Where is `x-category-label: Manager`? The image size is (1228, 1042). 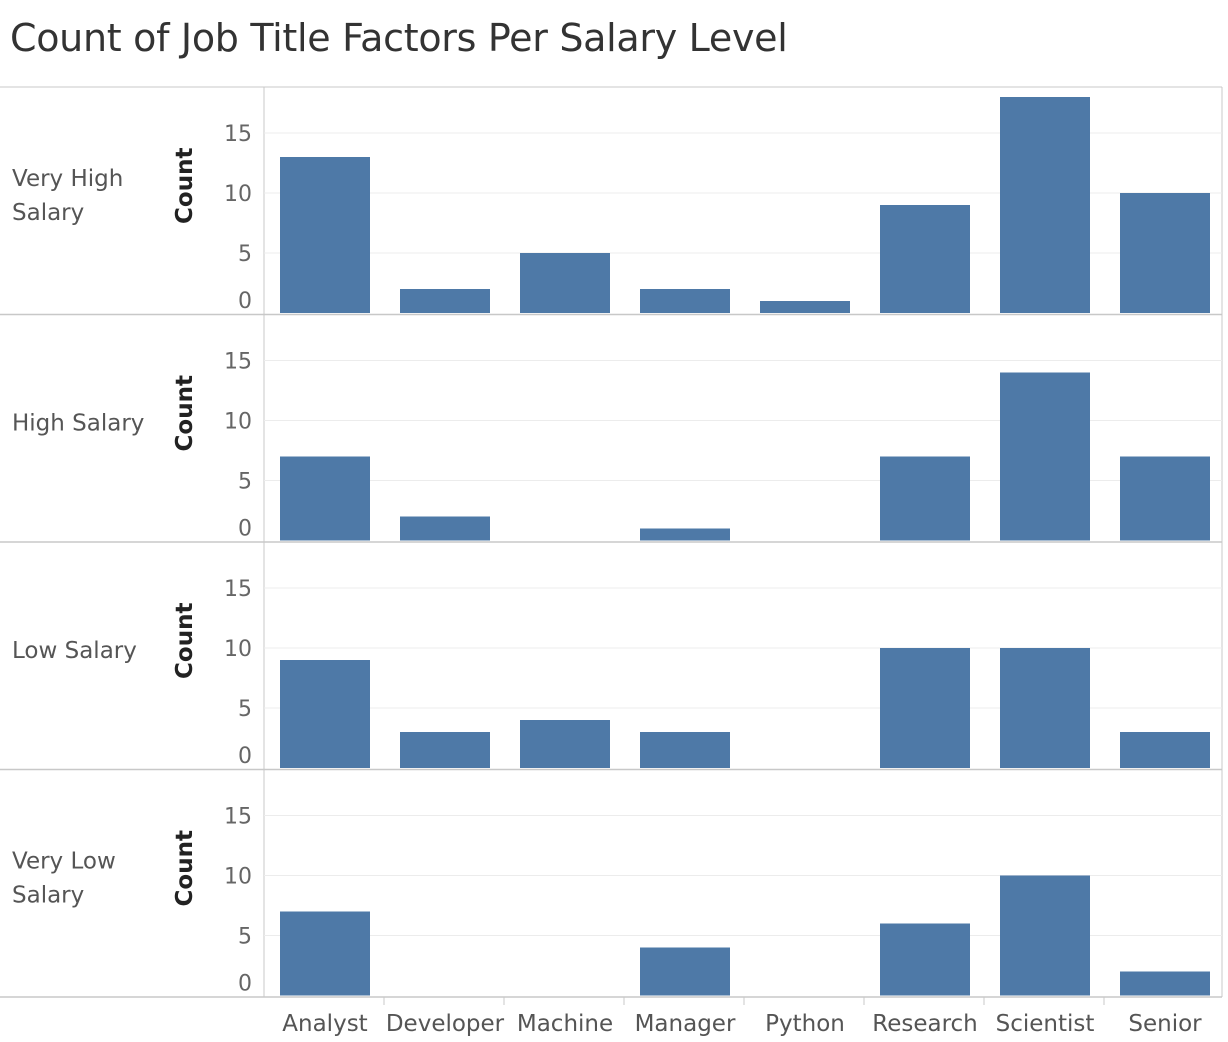
x-category-label: Manager is located at coordinates (685, 1024).